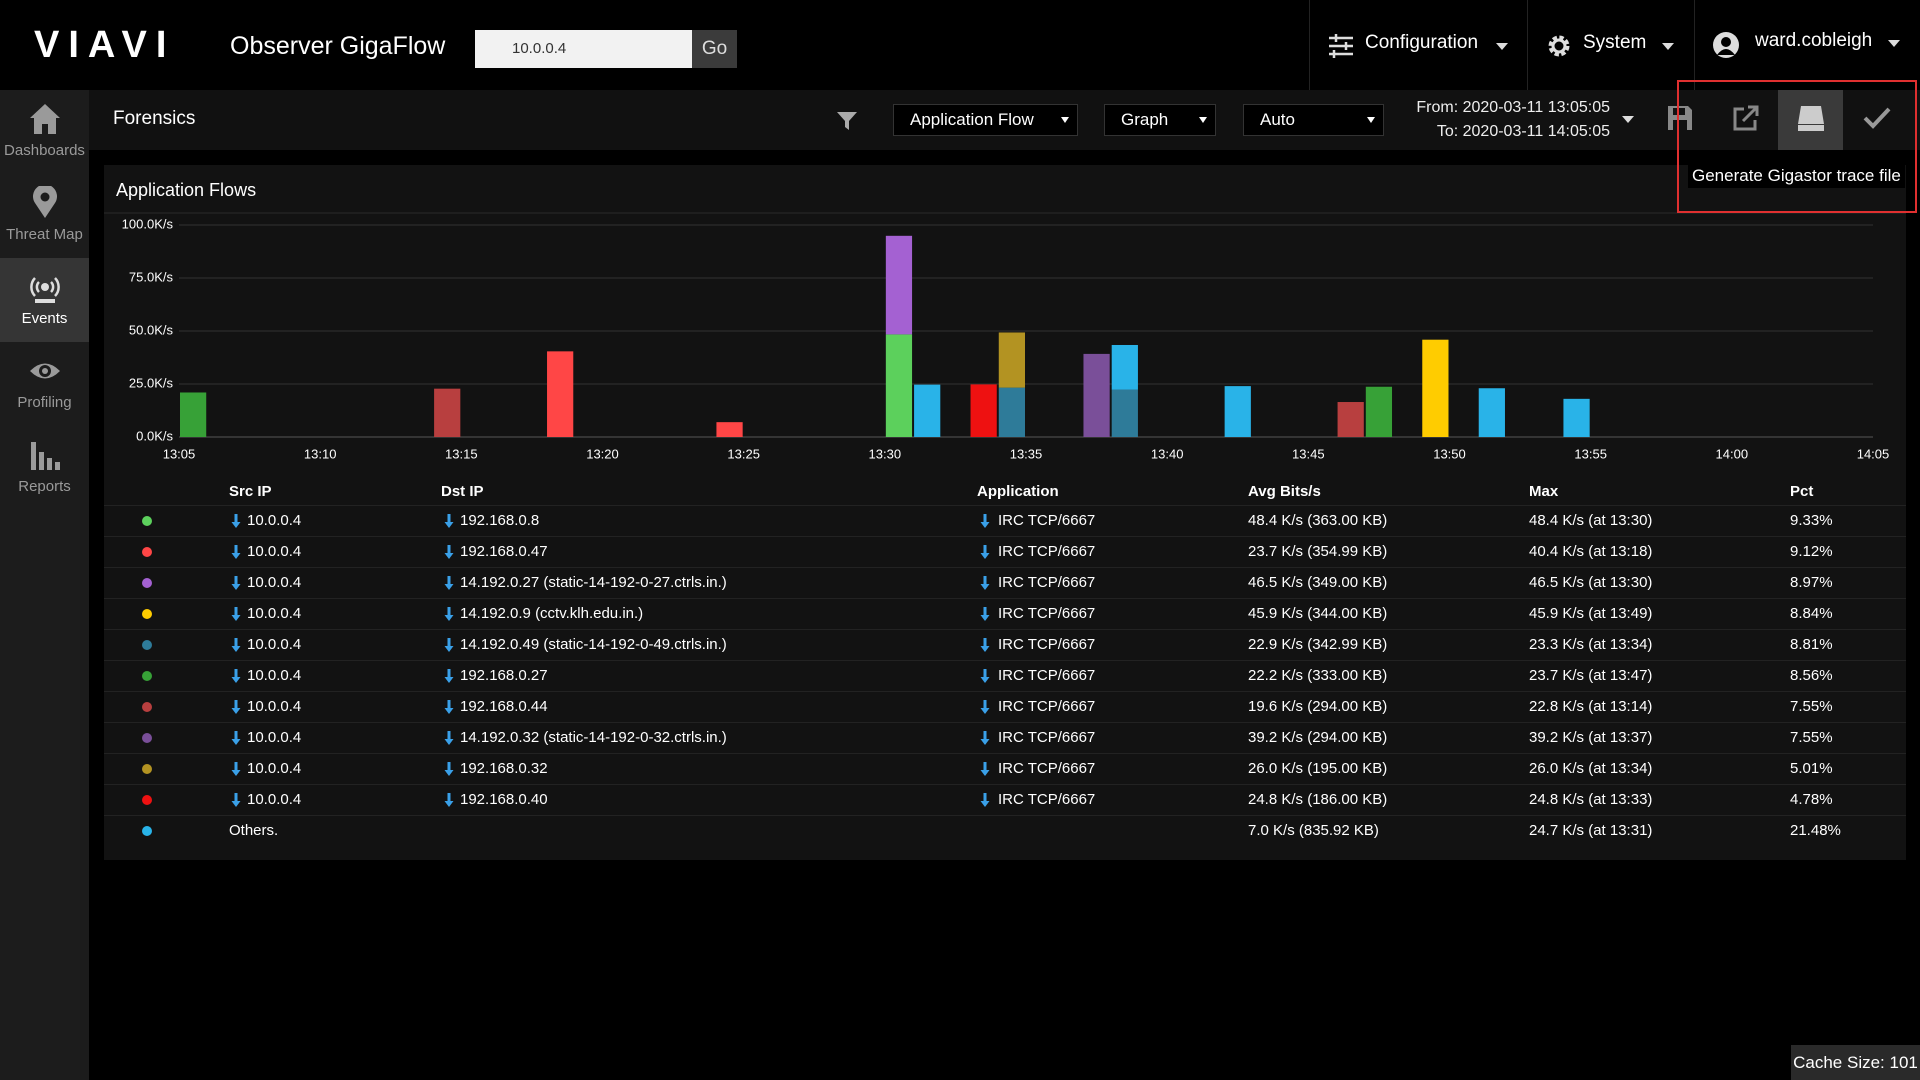 The image size is (1920, 1080). Describe the element at coordinates (1615, 42) in the screenshot. I see `system-menu: System` at that location.